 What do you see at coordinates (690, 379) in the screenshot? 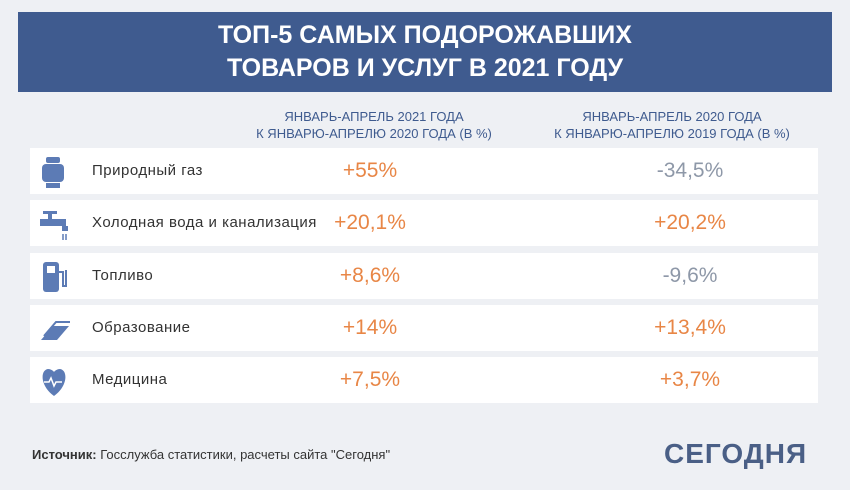
I see `cell-value: +3,7%` at bounding box center [690, 379].